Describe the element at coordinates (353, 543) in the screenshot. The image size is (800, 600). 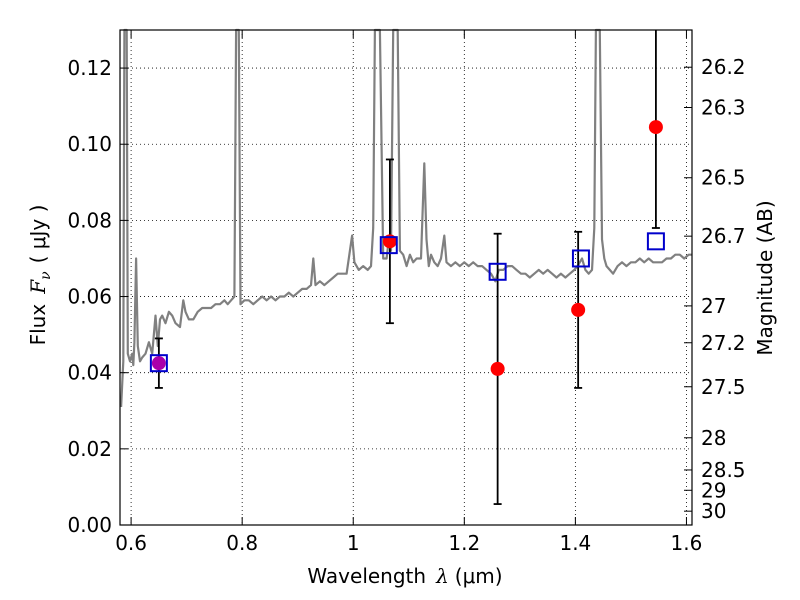
I see `x-tick-label: 1` at that location.